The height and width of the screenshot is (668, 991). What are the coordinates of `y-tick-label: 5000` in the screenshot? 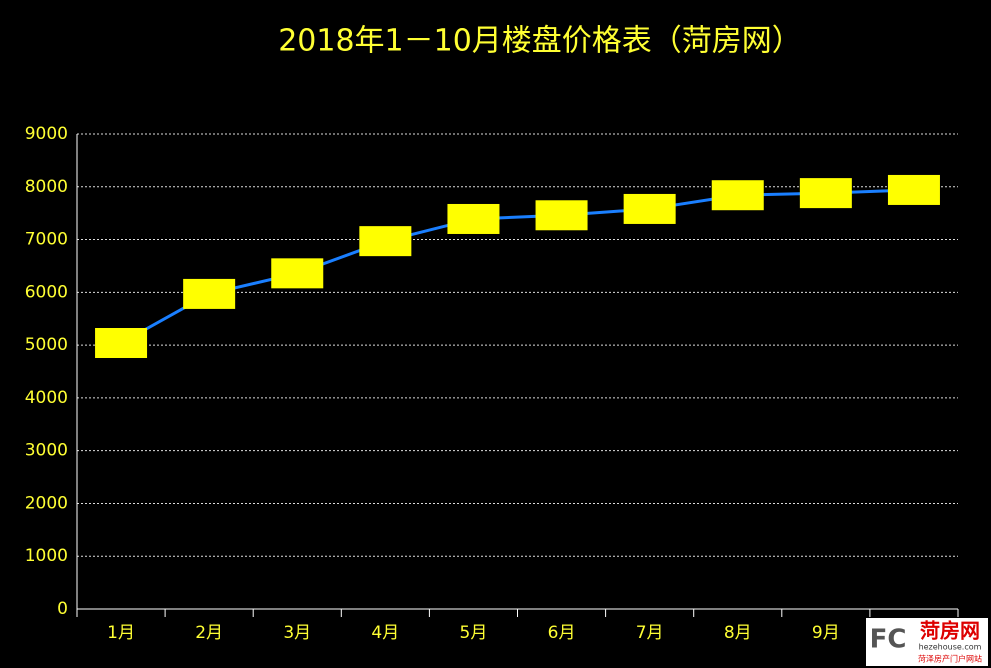 It's located at (46, 345).